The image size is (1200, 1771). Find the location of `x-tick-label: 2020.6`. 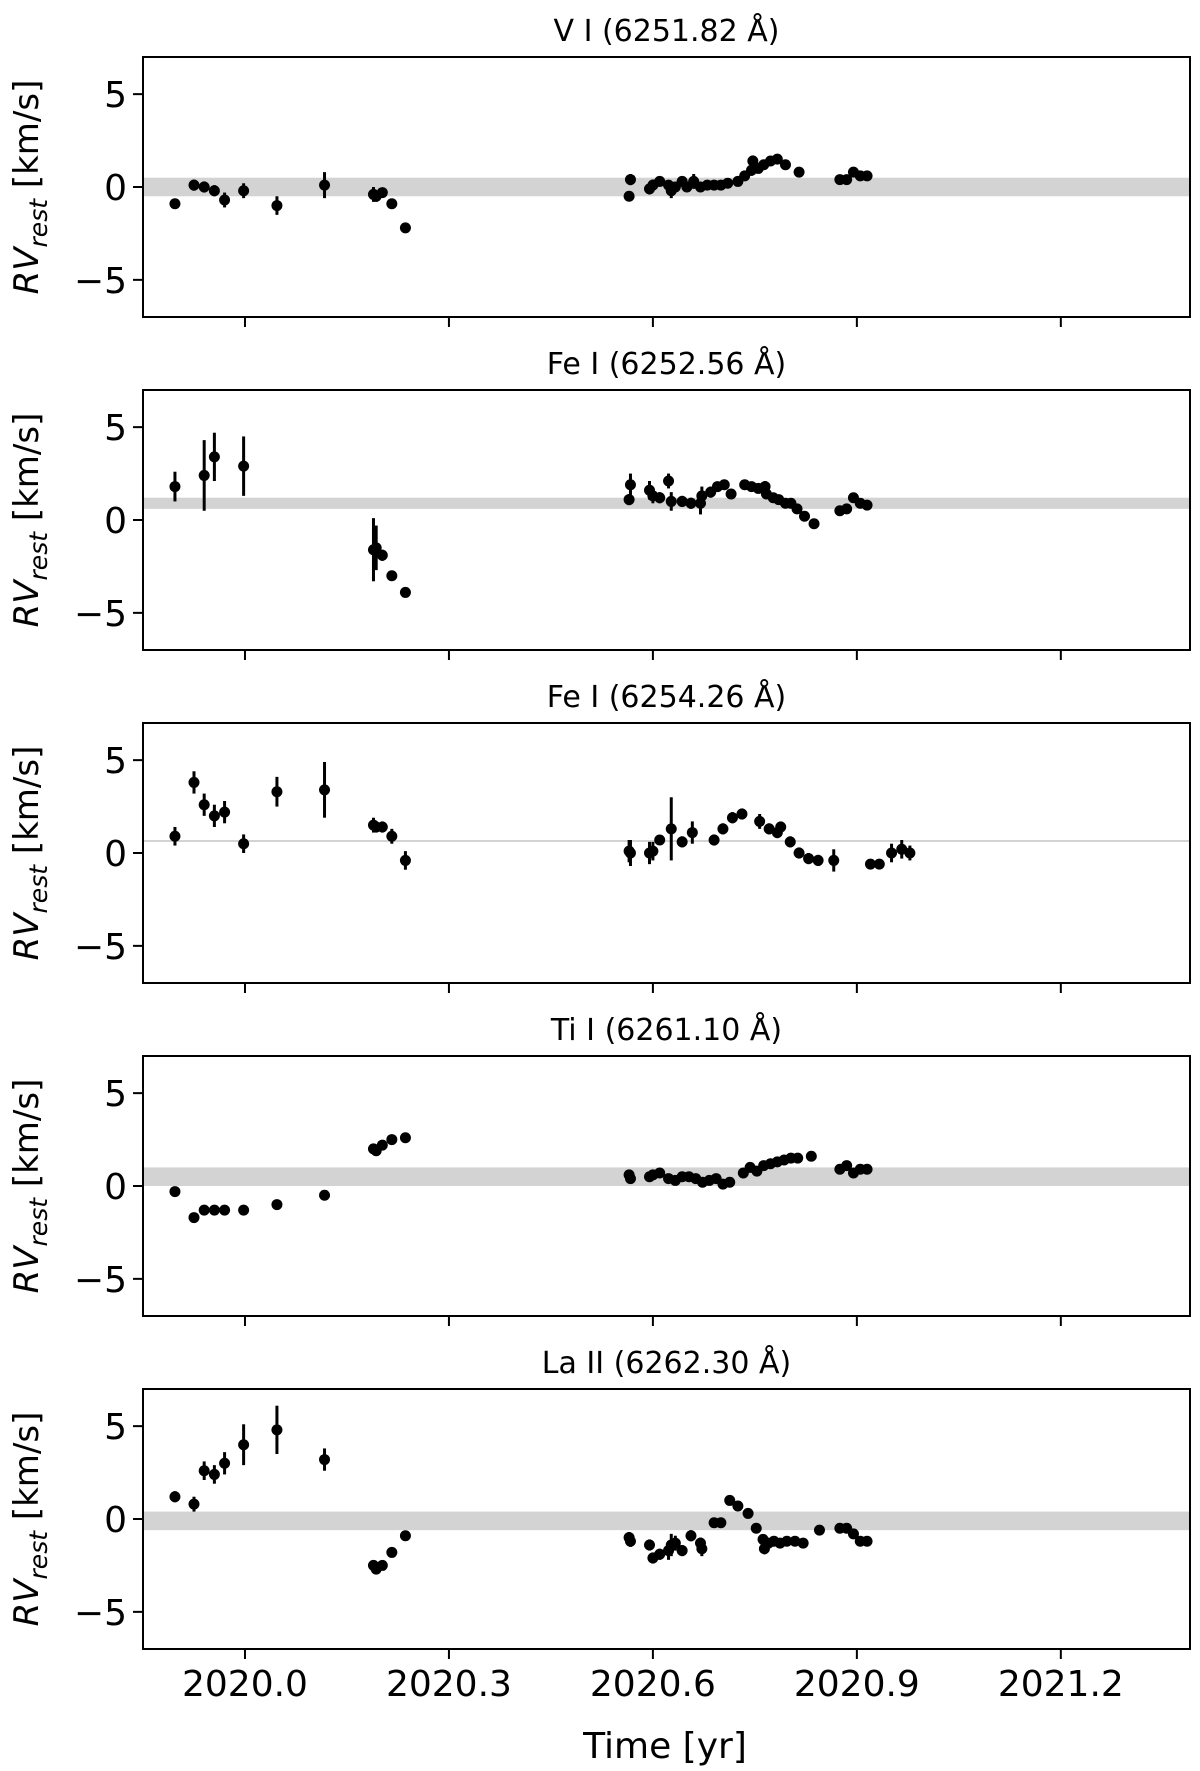

x-tick-label: 2020.6 is located at coordinates (653, 1684).